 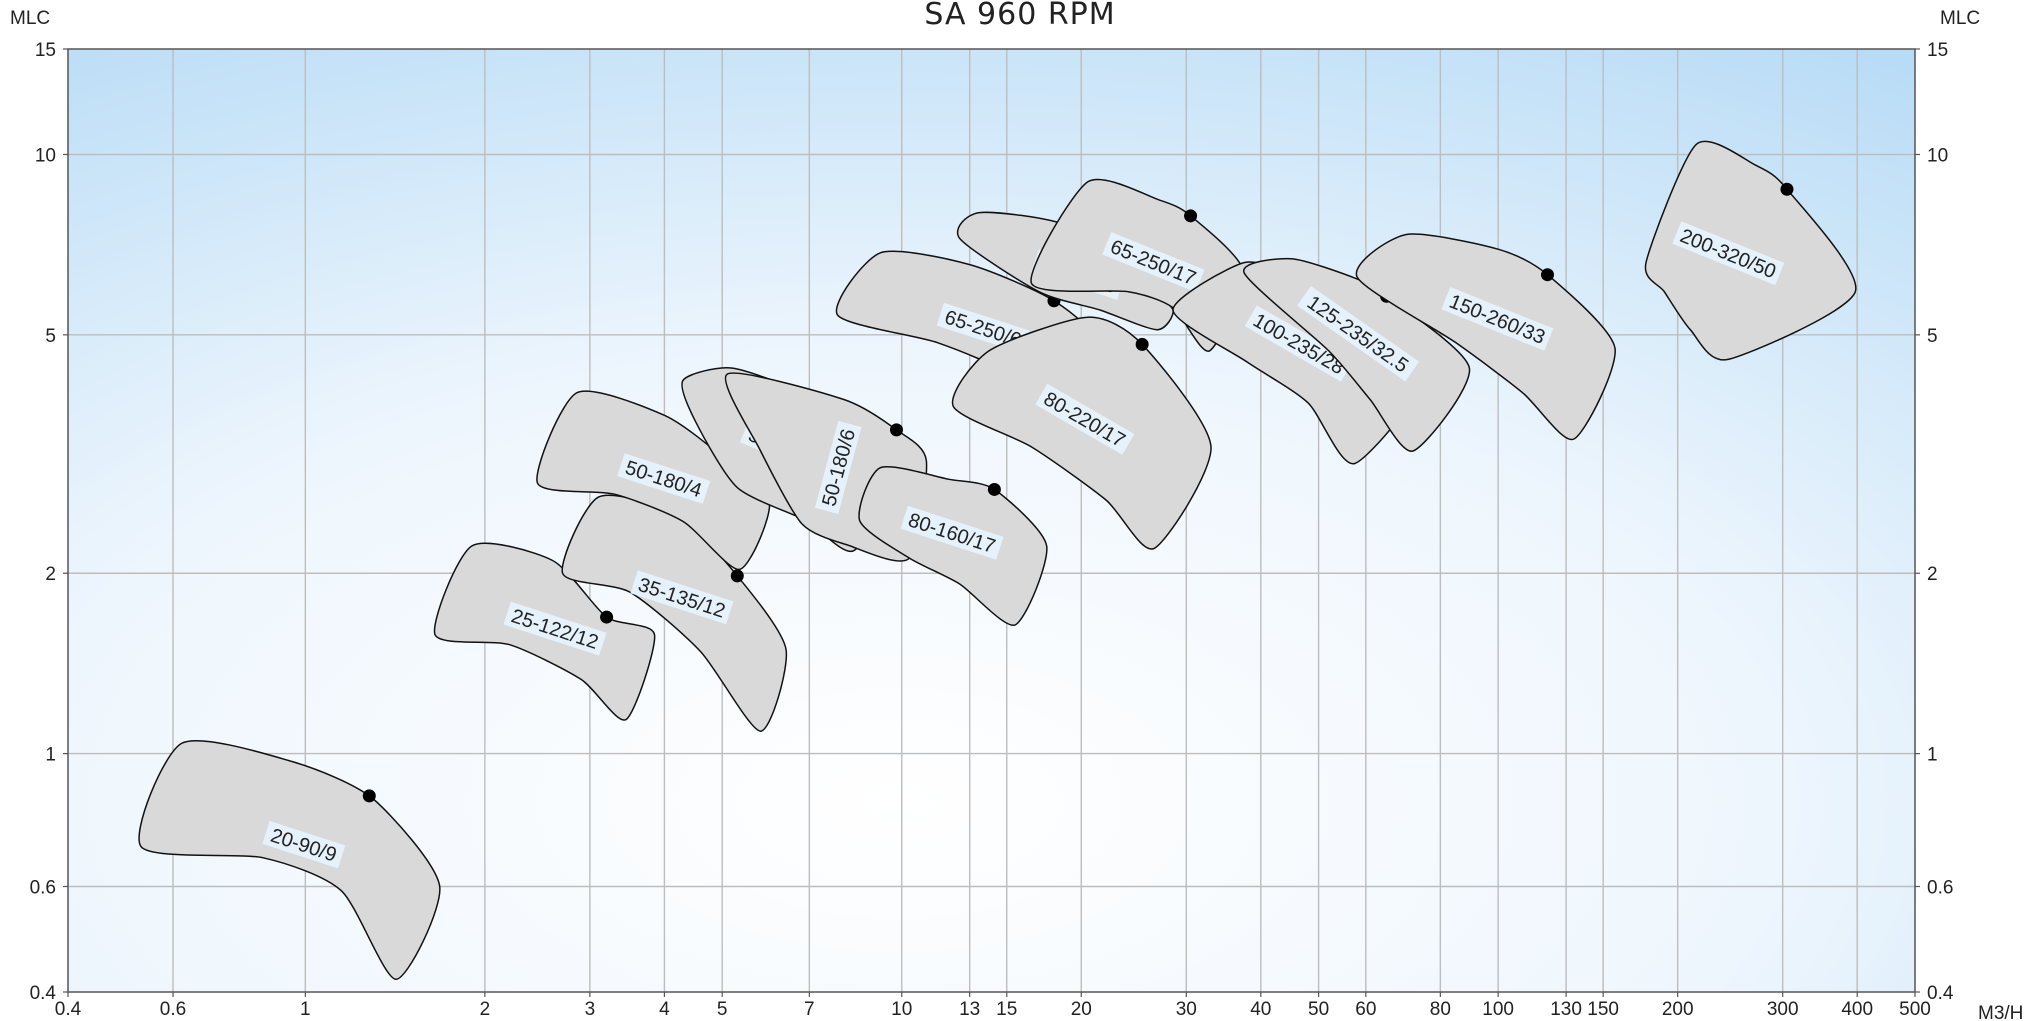 I want to click on x-tick-label: 40, so click(x=1260, y=1009).